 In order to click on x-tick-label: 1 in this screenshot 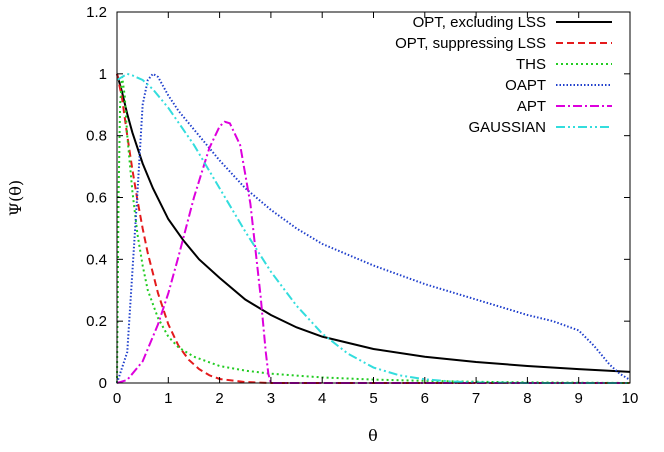, I will do `click(168, 398)`.